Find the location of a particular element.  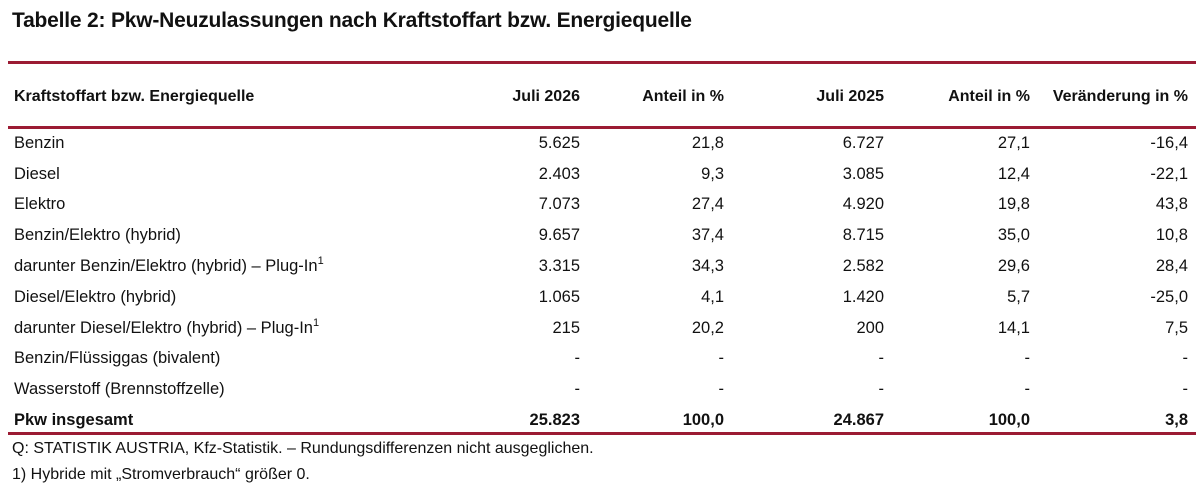

row-label: Benzin/Flüssiggas (bivalent) is located at coordinates (214, 359).